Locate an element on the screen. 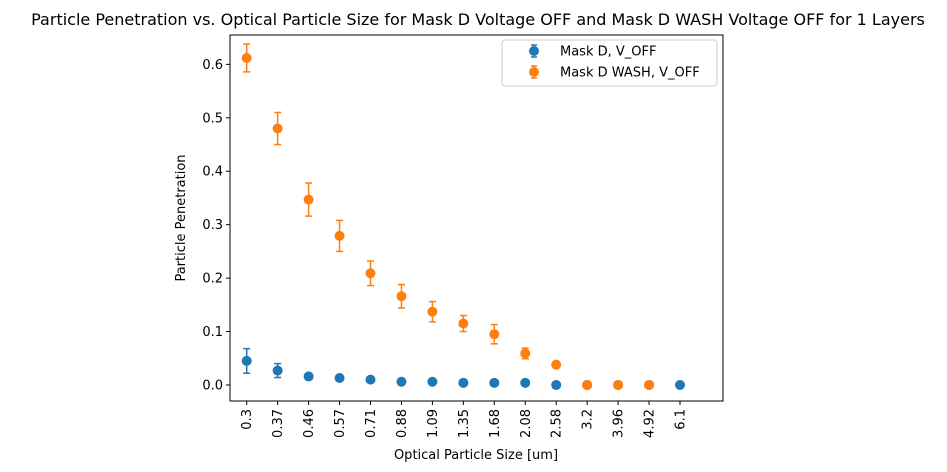 Image resolution: width=947 pixels, height=472 pixels. x-tick-label: 0.57 is located at coordinates (340, 423).